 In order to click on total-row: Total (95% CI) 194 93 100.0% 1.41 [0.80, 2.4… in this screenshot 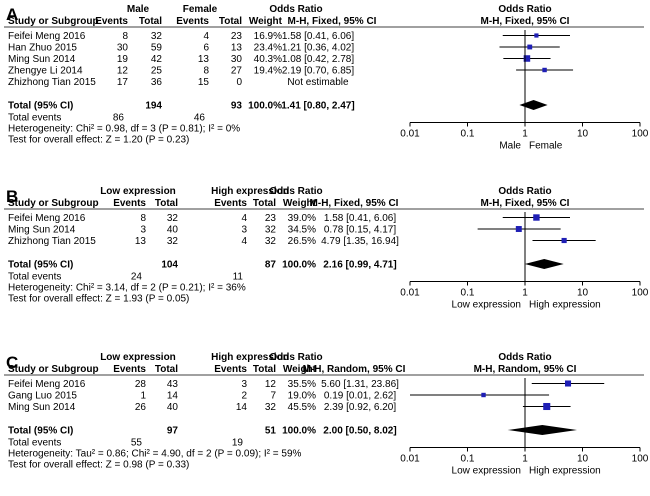, I will do `click(278, 106)`.